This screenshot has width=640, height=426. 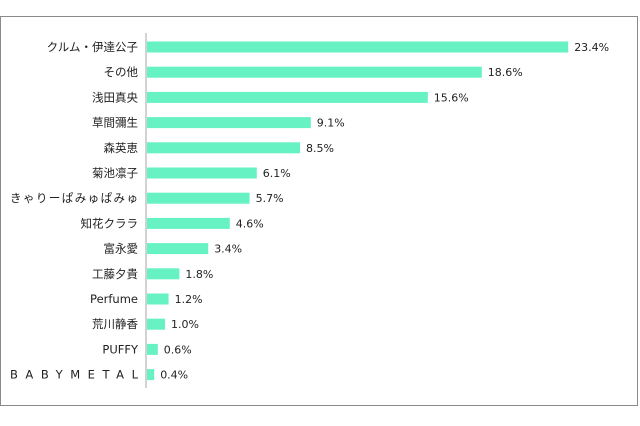 What do you see at coordinates (451, 97) in the screenshot?
I see `value-label: 15.6%` at bounding box center [451, 97].